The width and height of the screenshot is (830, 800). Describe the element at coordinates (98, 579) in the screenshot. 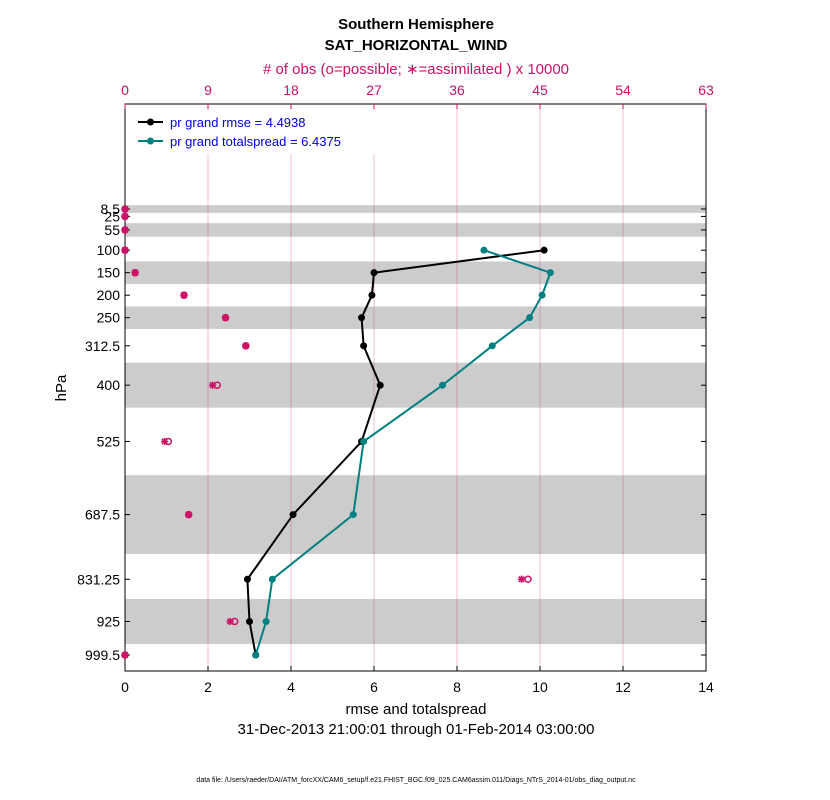

I see `y-tick-label: 831.25` at that location.